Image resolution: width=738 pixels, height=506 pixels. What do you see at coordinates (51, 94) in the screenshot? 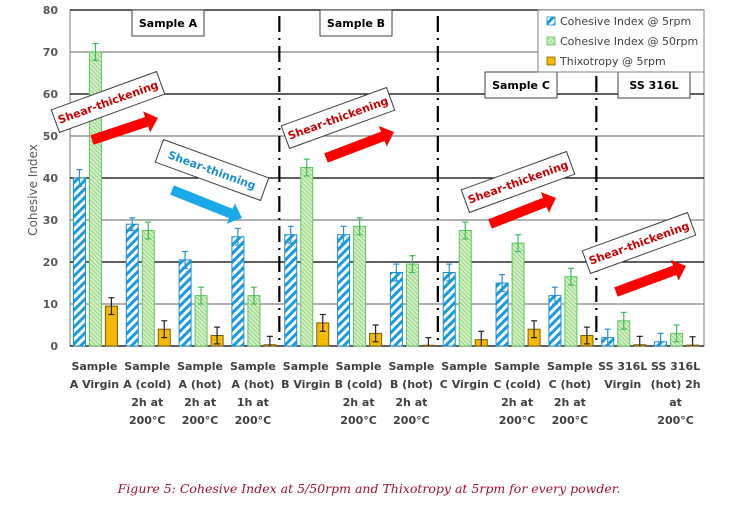
I see `y-tick-label: 60` at bounding box center [51, 94].